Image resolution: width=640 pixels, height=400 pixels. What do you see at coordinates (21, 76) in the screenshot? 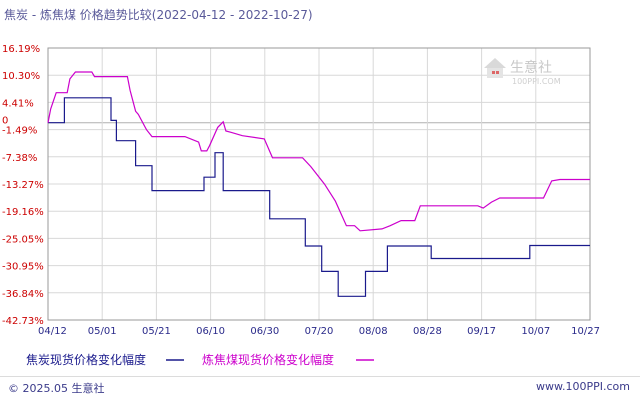
I see `y-tick-label: 10.30%` at bounding box center [21, 76].